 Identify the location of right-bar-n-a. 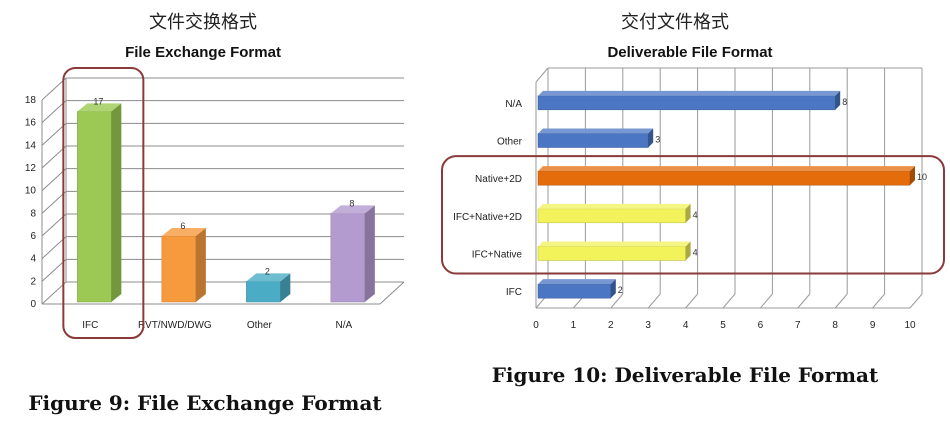
(689, 100).